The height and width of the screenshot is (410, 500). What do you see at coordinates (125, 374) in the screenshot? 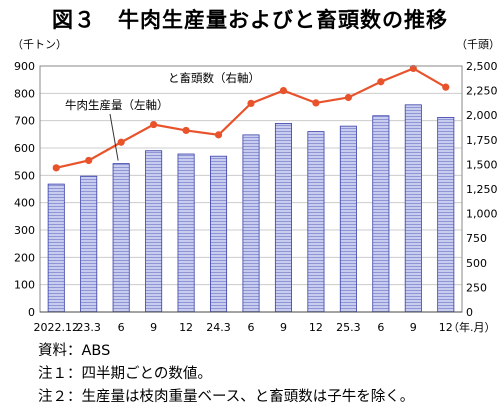
I see `note-1: 注１：四半期ごとの数値。` at bounding box center [125, 374].